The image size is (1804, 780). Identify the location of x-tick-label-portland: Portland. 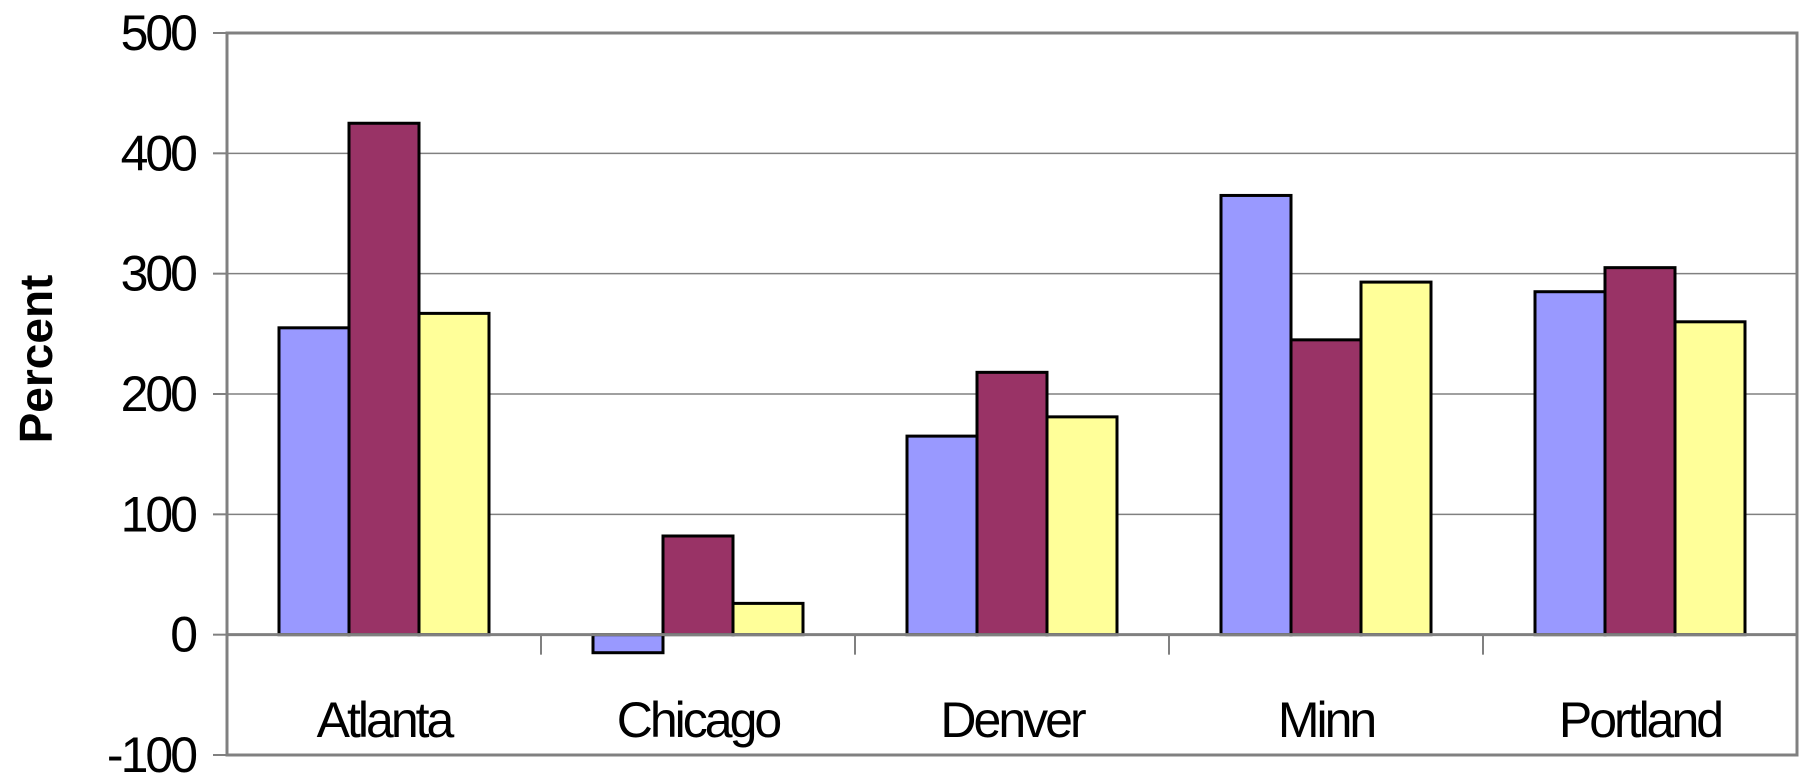
(1640, 720).